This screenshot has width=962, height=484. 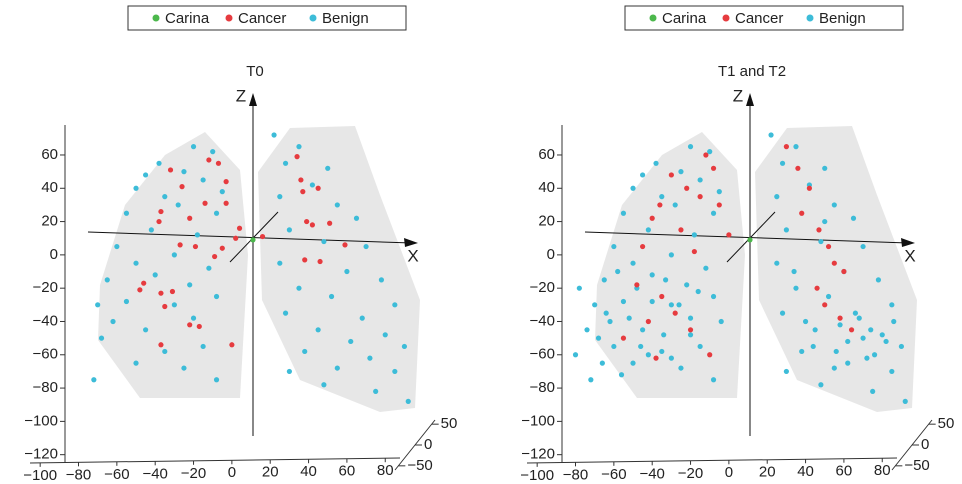 What do you see at coordinates (546, 154) in the screenshot?
I see `z-tick-label: 60` at bounding box center [546, 154].